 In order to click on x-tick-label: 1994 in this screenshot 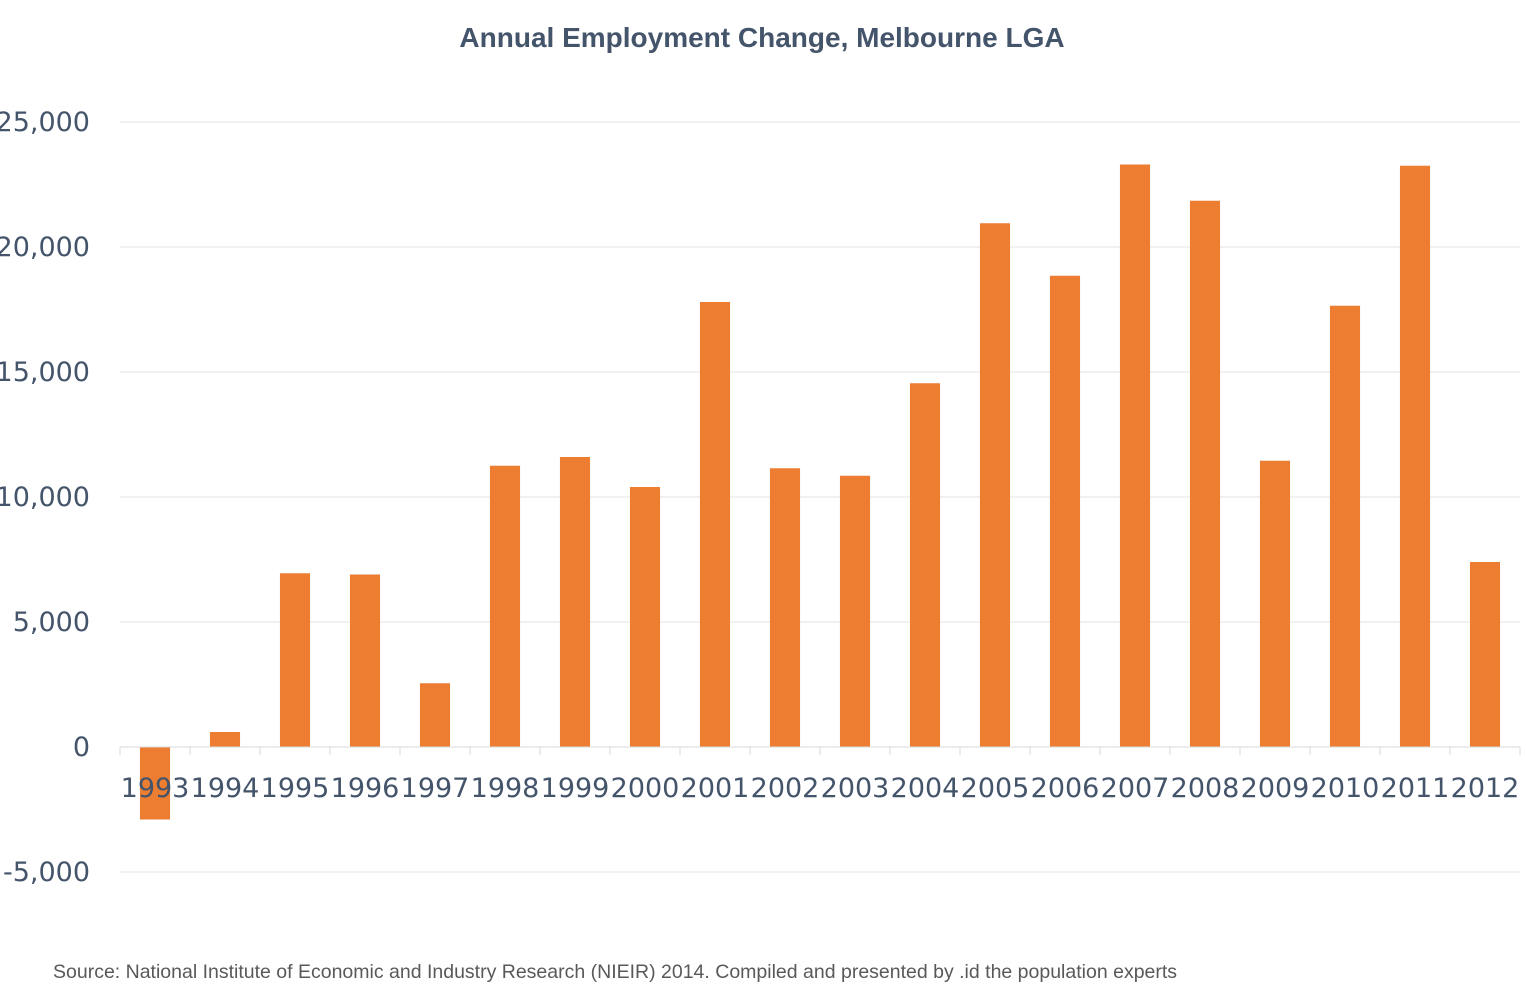, I will do `click(225, 788)`.